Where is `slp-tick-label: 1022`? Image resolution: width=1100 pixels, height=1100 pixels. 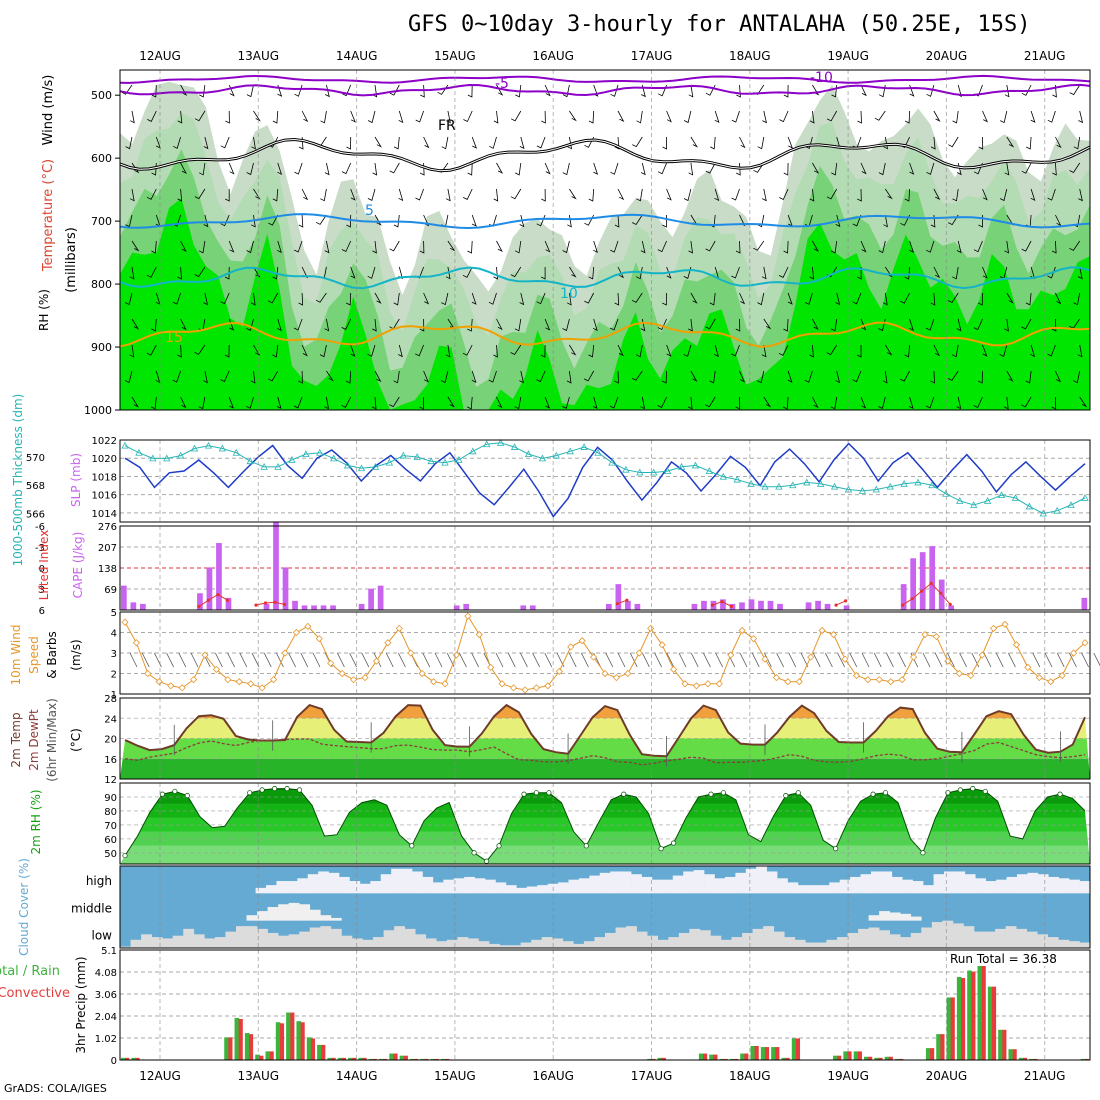 slp-tick-label: 1022 is located at coordinates (104, 441).